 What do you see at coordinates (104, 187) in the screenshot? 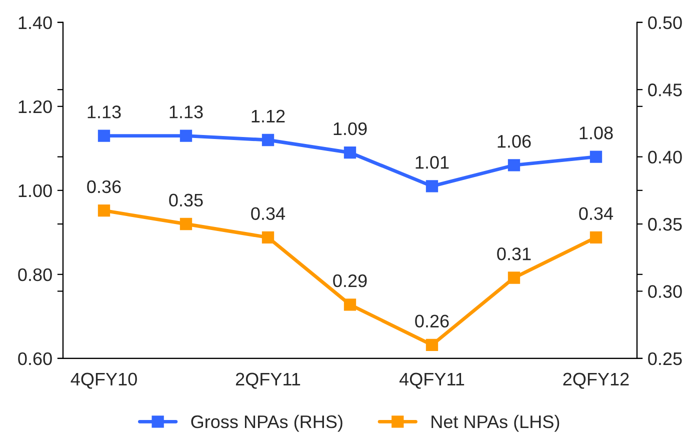
I see `data-label: 0.36` at bounding box center [104, 187].